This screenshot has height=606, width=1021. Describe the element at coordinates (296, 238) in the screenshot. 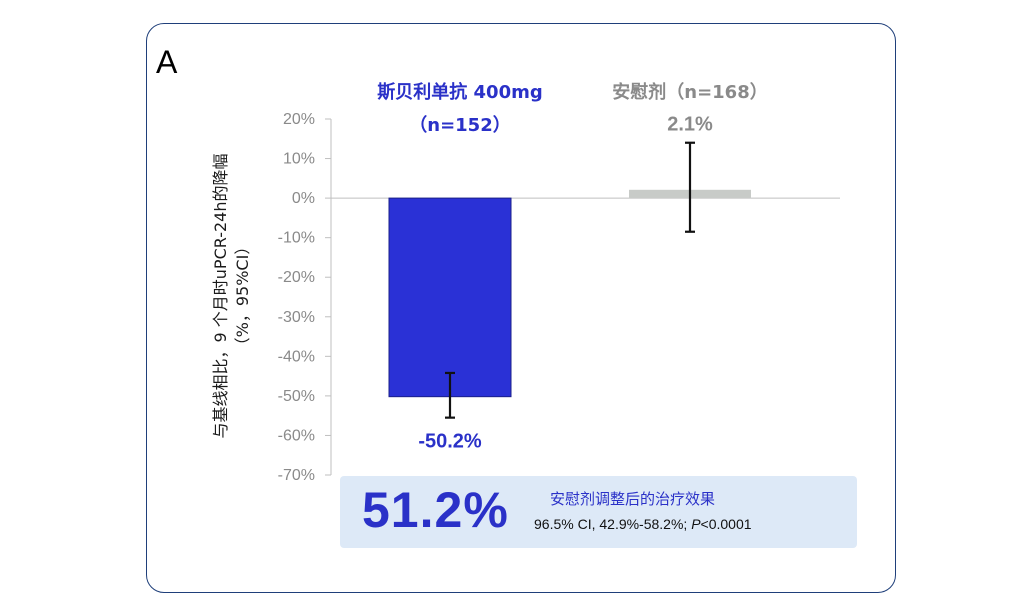

I see `y-tick-label: -10%` at that location.